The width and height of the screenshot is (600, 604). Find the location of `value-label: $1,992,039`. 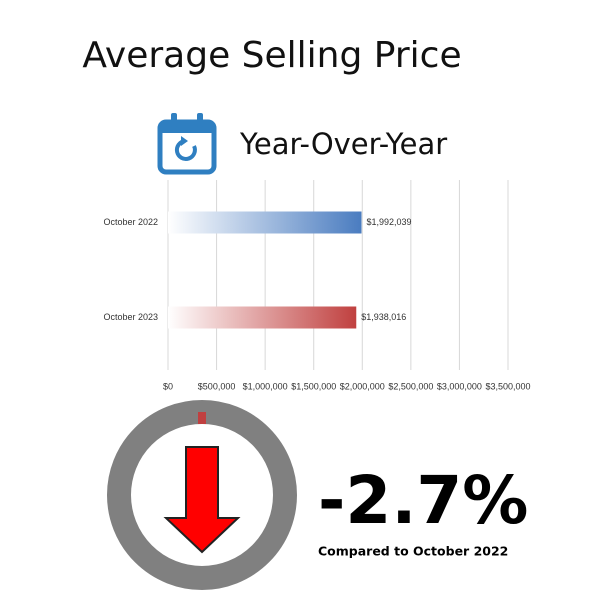

value-label: $1,992,039 is located at coordinates (389, 222).